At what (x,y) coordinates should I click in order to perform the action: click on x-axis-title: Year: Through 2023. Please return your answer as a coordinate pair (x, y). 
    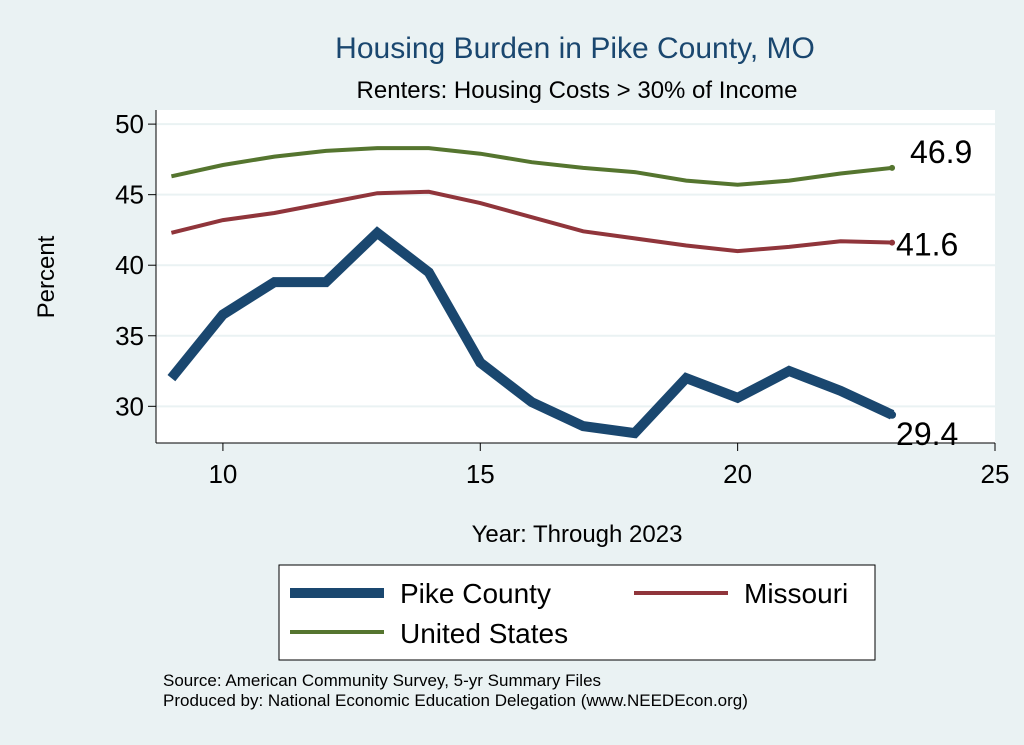
    Looking at the image, I should click on (577, 534).